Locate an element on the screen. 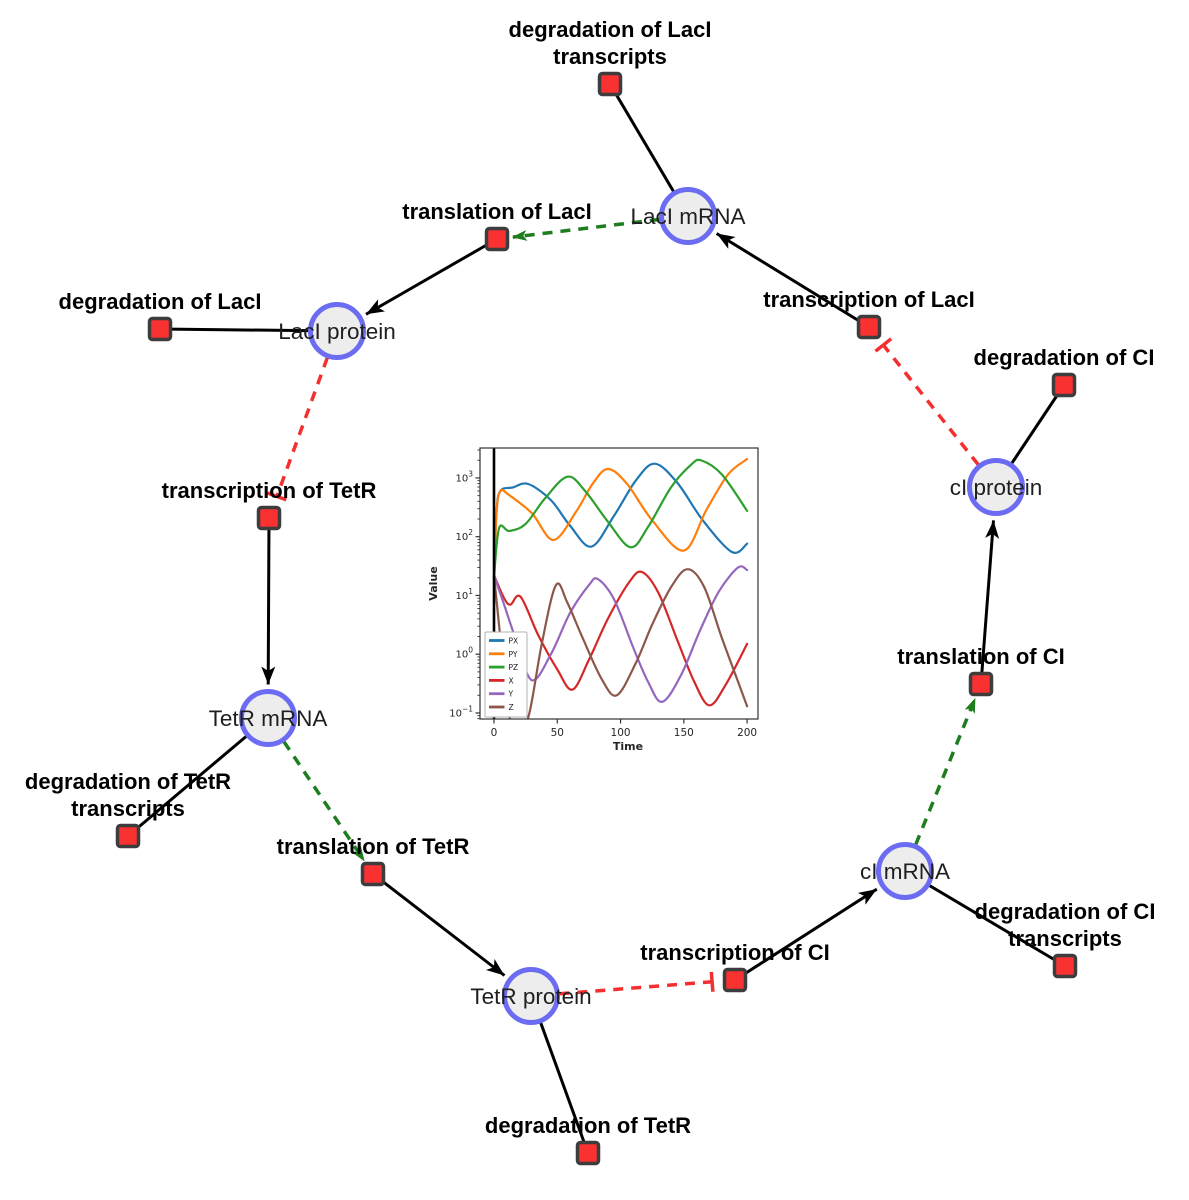 The image size is (1189, 1200). plot-curves is located at coordinates (620, 588).